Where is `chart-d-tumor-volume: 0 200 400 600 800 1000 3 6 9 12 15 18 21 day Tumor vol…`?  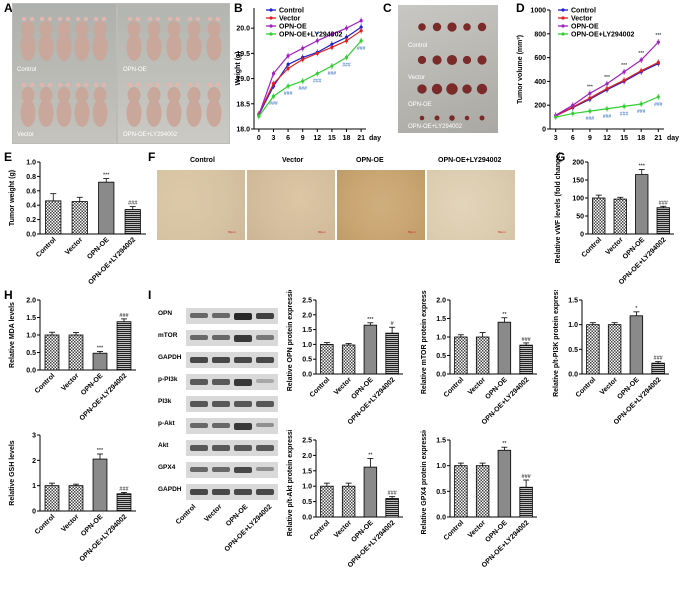
chart-d-tumor-volume: 0 200 400 600 800 1000 3 6 9 12 15 18 21 day Tumor vol… is located at coordinates (598, 75).